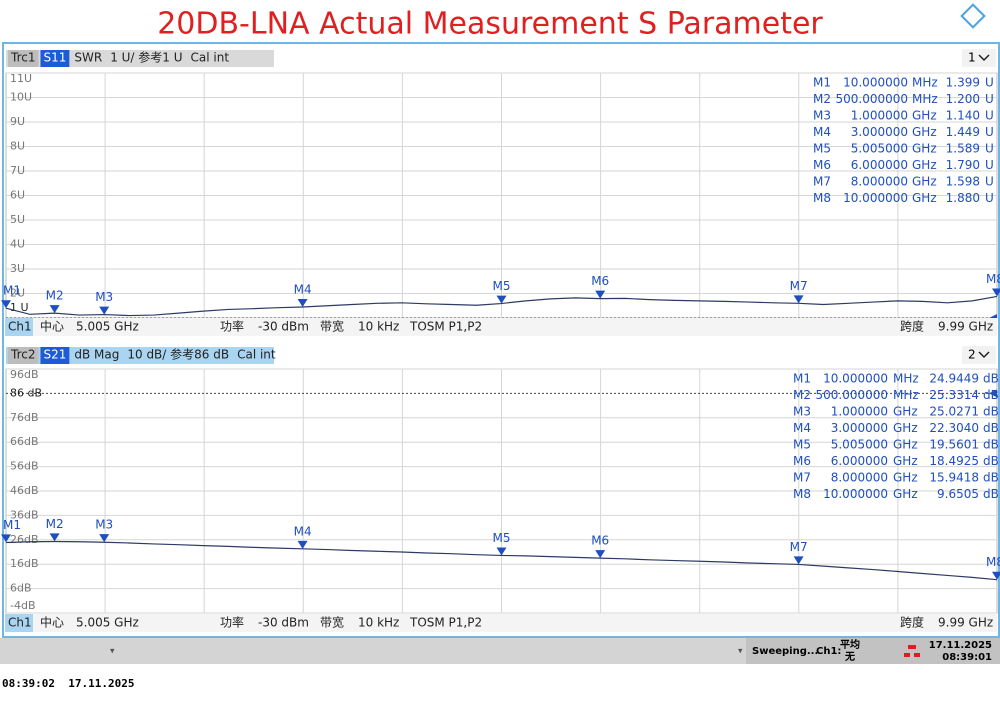  What do you see at coordinates (256, 355) in the screenshot?
I see `trace-header-item: Cal int` at bounding box center [256, 355].